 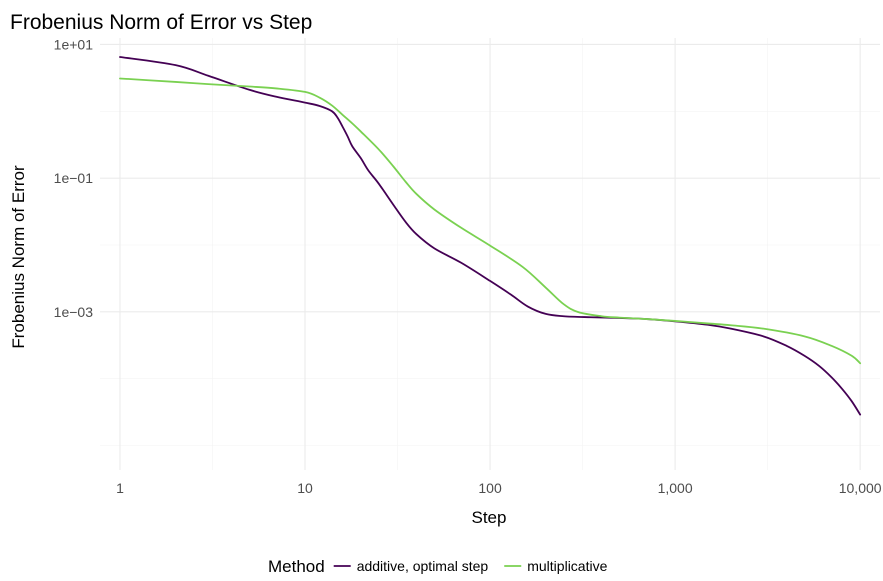 I want to click on x-tick-label: 1,000, so click(x=675, y=488).